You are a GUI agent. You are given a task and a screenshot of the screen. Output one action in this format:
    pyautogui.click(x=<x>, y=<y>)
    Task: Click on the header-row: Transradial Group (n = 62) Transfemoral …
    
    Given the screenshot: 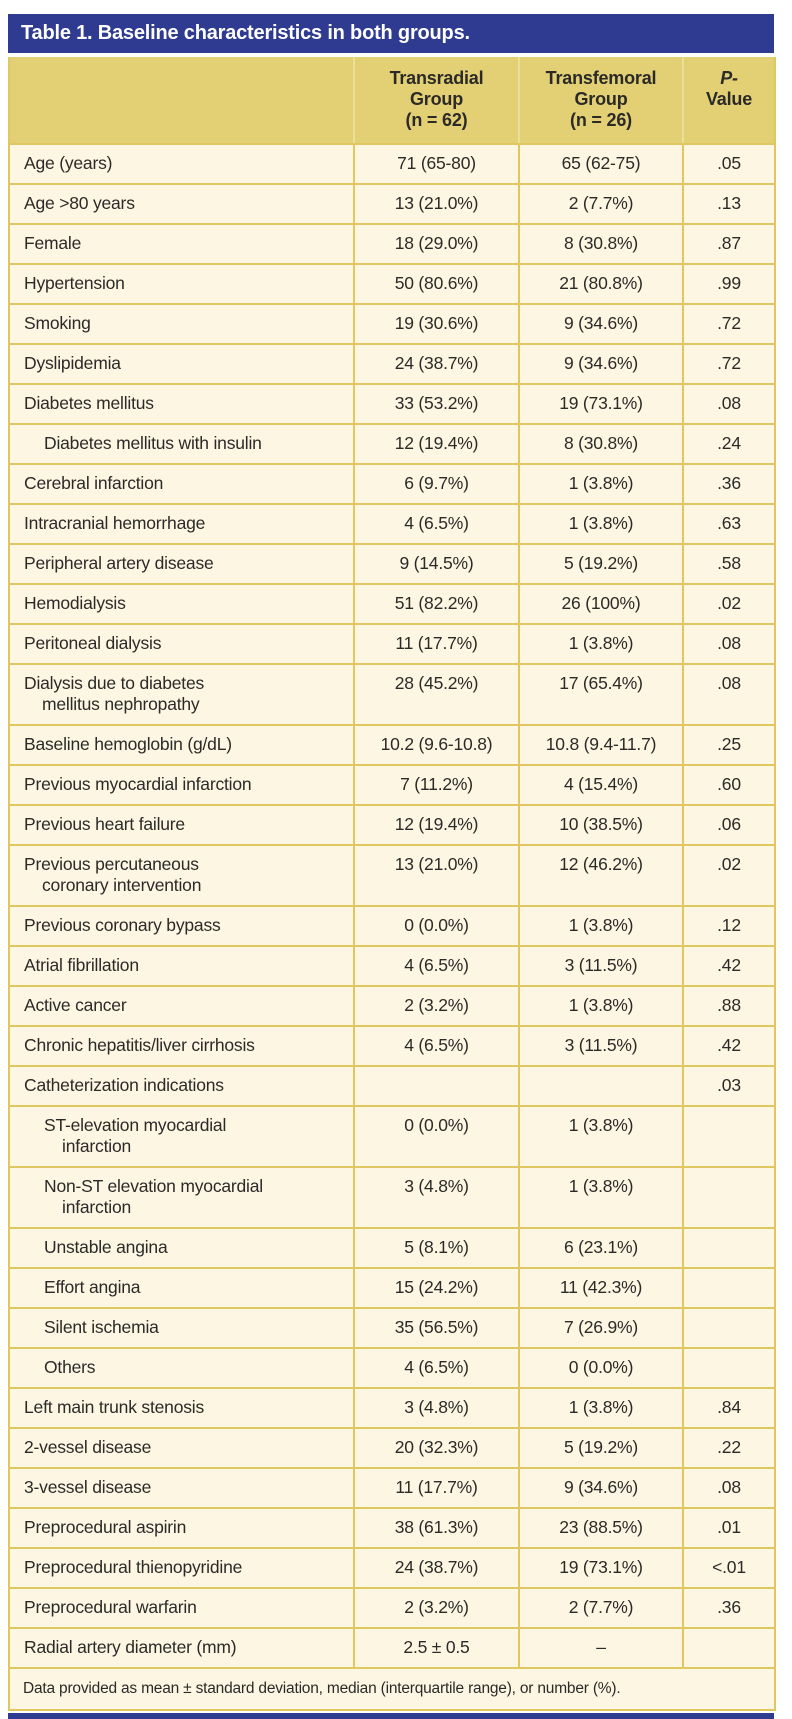 What is the action you would take?
    pyautogui.click(x=392, y=101)
    